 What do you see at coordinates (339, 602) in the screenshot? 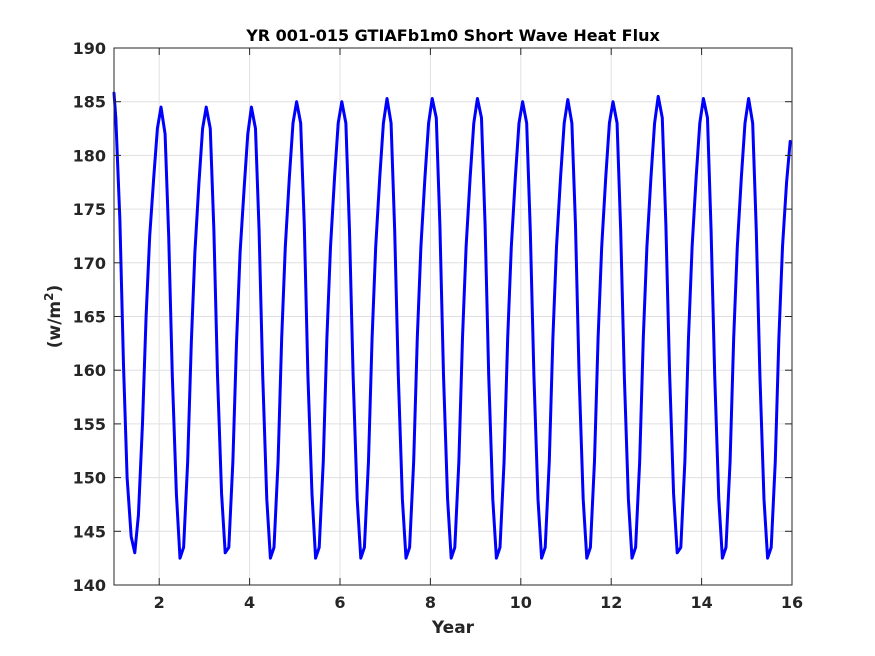
I see `x-tick-label: 6` at bounding box center [339, 602].